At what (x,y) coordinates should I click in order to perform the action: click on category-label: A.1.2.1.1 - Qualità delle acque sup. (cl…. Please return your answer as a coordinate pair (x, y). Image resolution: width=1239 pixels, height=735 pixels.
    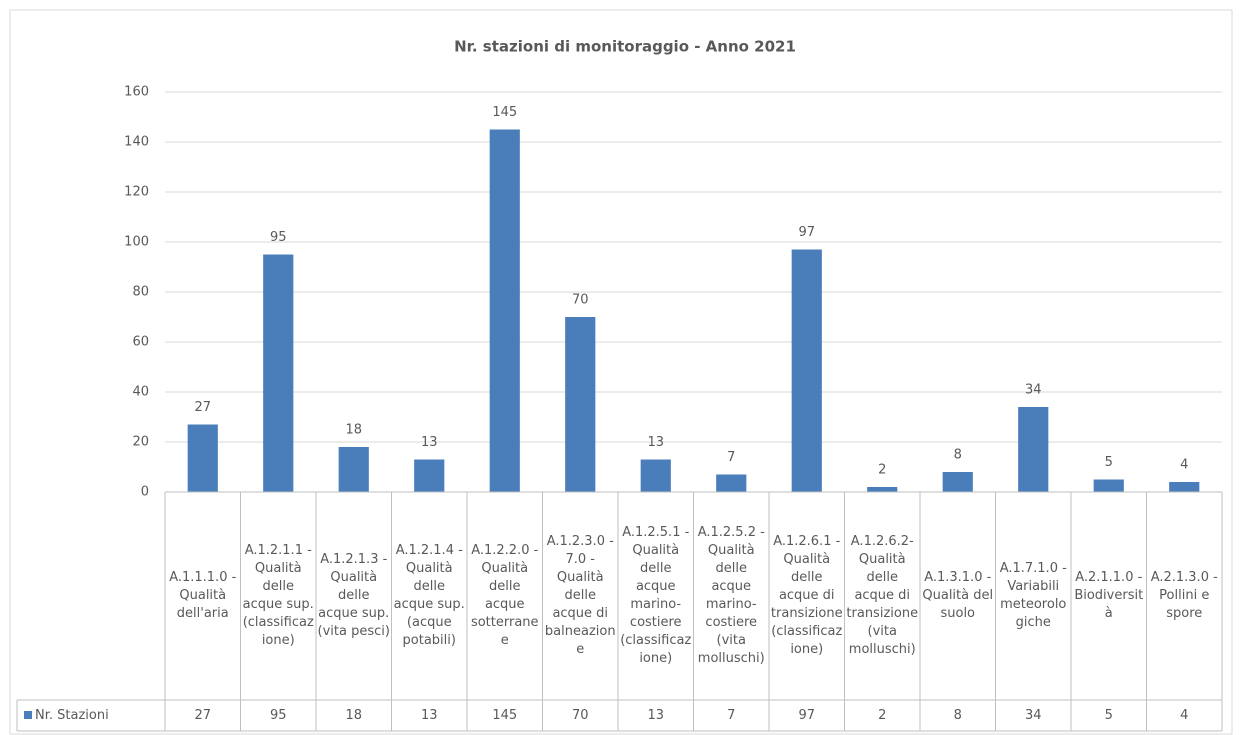
    Looking at the image, I should click on (278, 595).